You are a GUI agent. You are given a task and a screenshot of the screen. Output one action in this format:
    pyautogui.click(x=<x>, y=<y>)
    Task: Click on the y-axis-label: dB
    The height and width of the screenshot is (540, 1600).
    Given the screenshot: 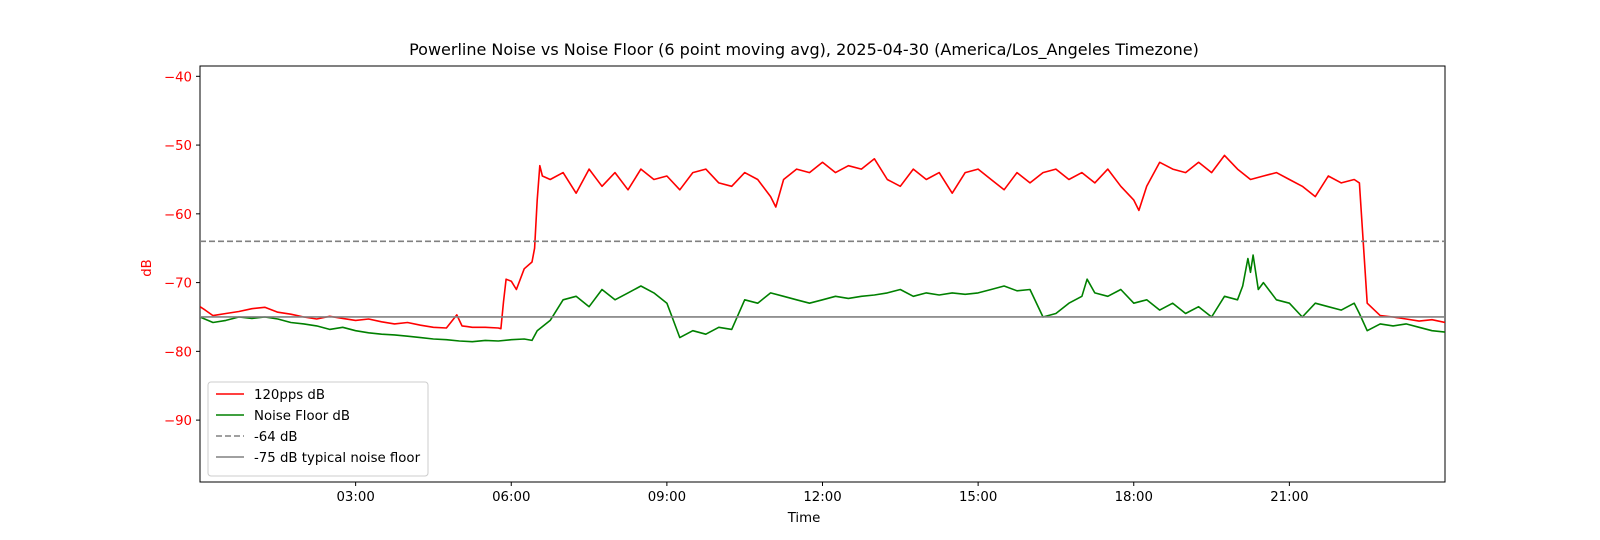 What is the action you would take?
    pyautogui.click(x=147, y=268)
    